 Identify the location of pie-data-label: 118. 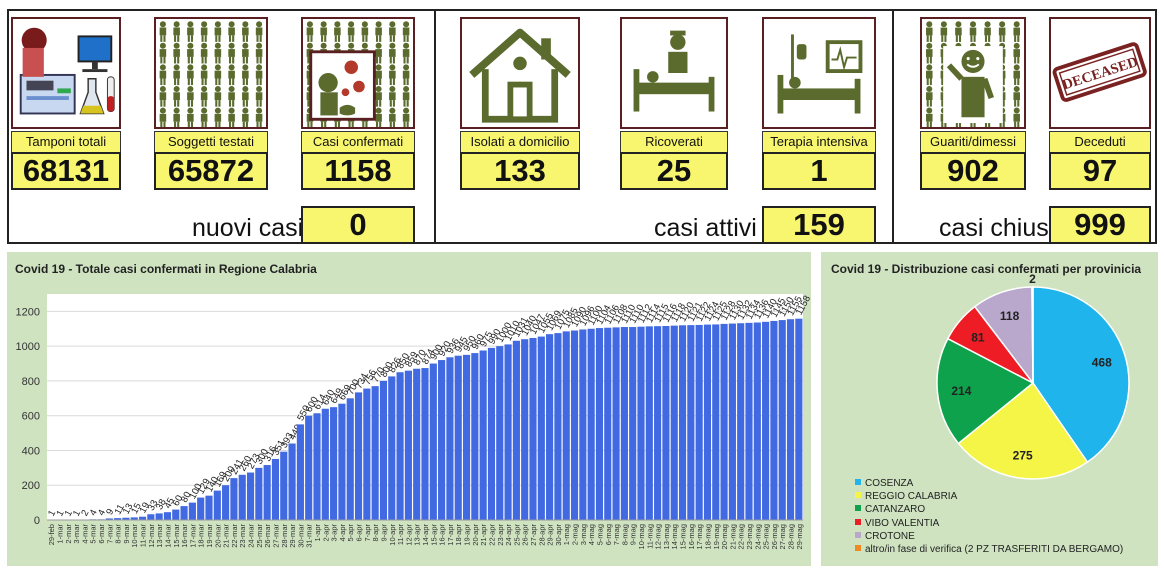
(1010, 316).